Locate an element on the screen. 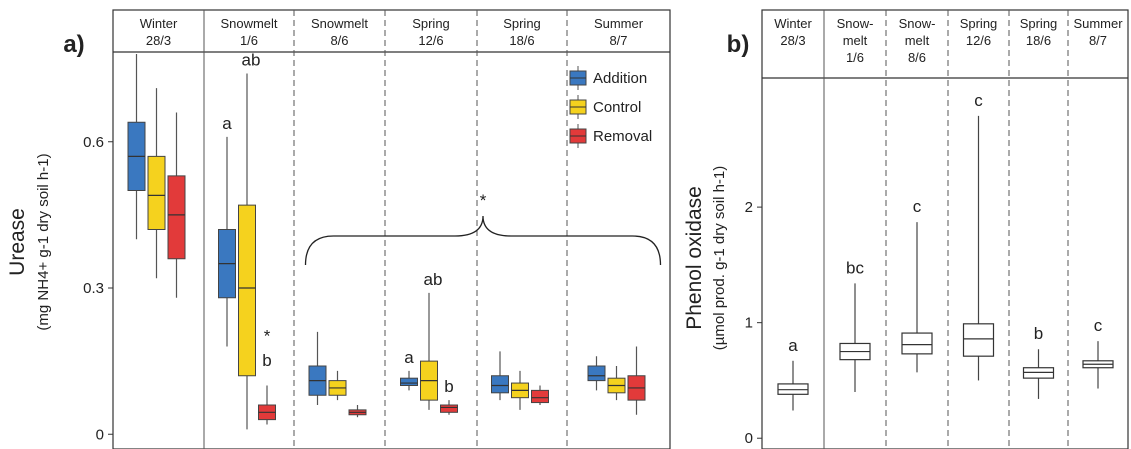 This screenshot has width=1131, height=449. panel-b-period-date: 18/6 is located at coordinates (1038, 40).